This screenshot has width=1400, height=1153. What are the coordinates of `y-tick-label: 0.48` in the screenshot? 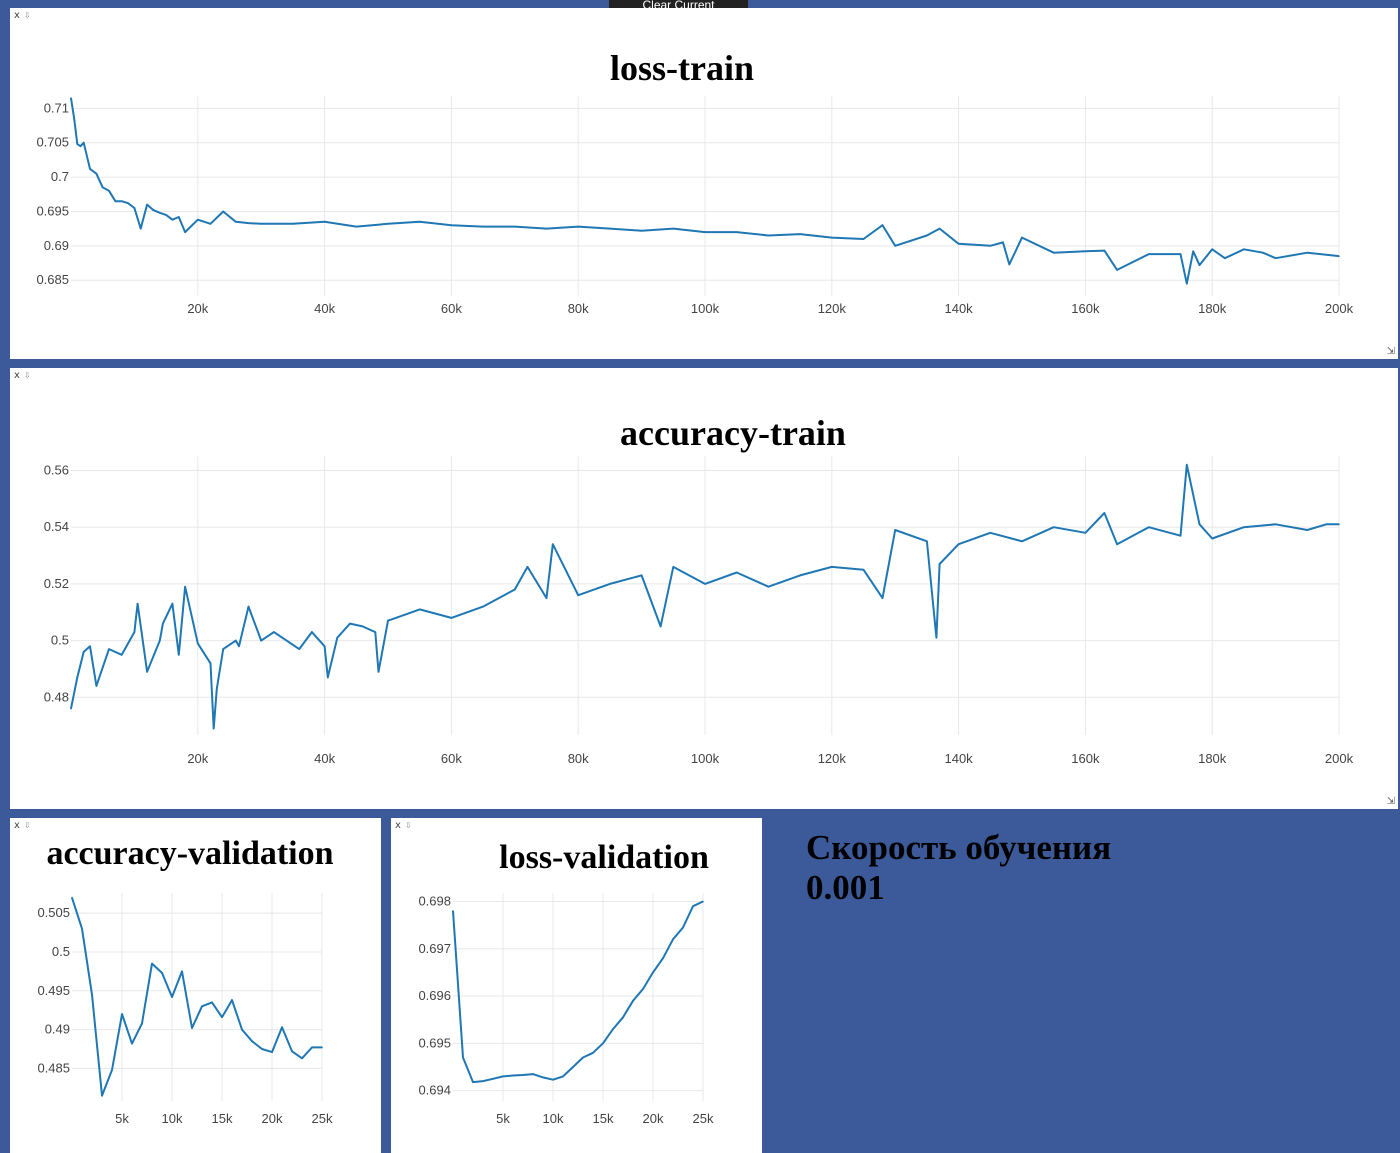 It's located at (56, 696).